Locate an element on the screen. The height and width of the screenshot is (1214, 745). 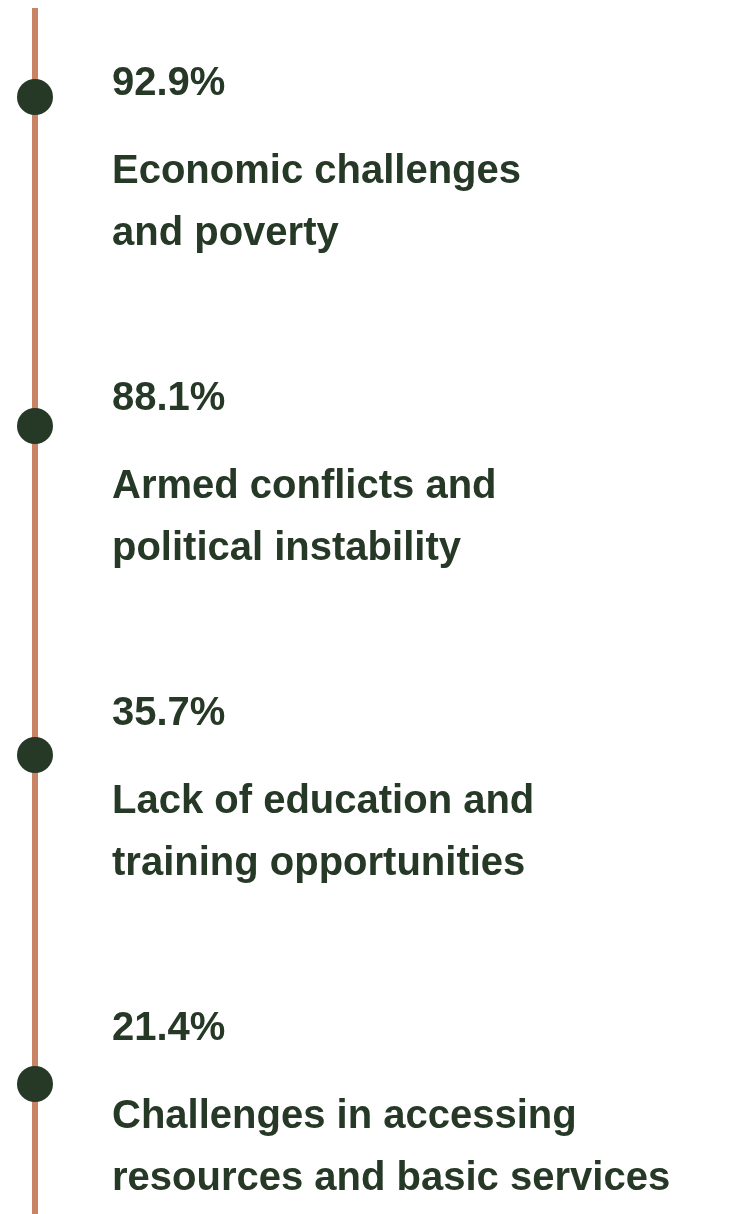
category-label: Armed conflicts and political instability is located at coordinates (304, 515).